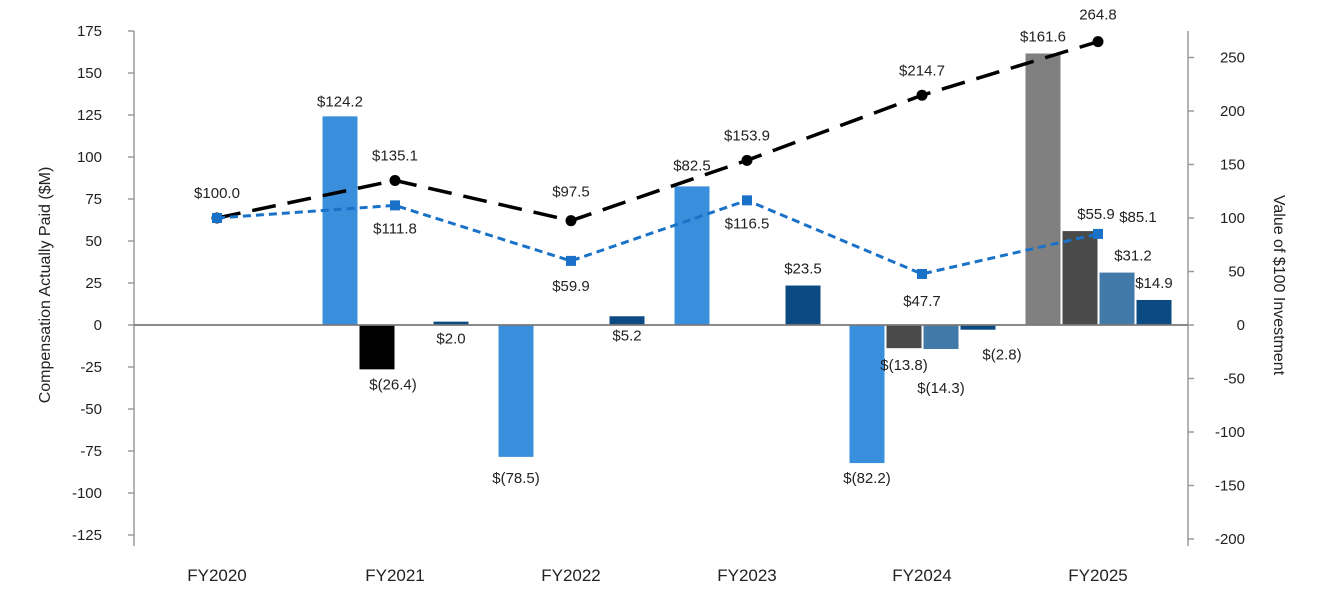 The image size is (1324, 614). I want to click on category-label: FY2025, so click(1098, 575).